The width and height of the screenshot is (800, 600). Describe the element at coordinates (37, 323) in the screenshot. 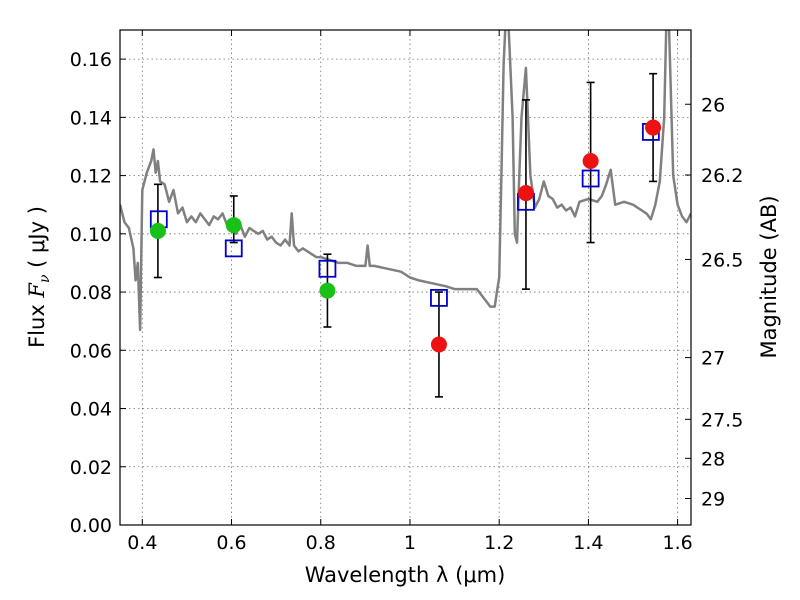

I see `y-axis-label-prefix: Flux` at that location.